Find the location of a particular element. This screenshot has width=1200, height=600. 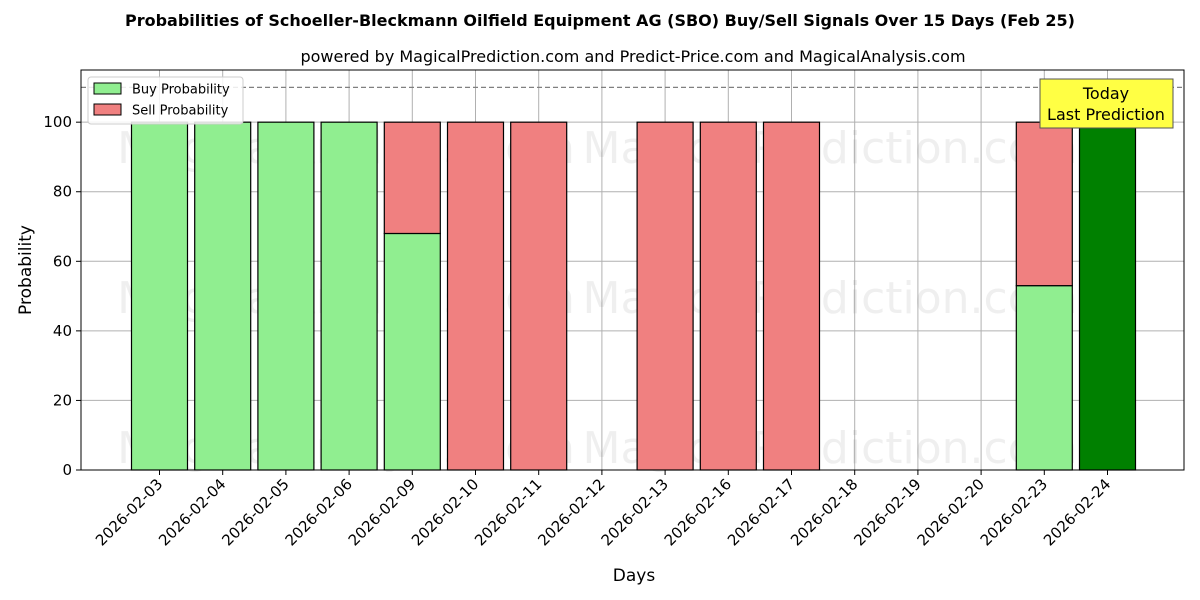

today-annotation: Today Last Prediction is located at coordinates (1106, 103).